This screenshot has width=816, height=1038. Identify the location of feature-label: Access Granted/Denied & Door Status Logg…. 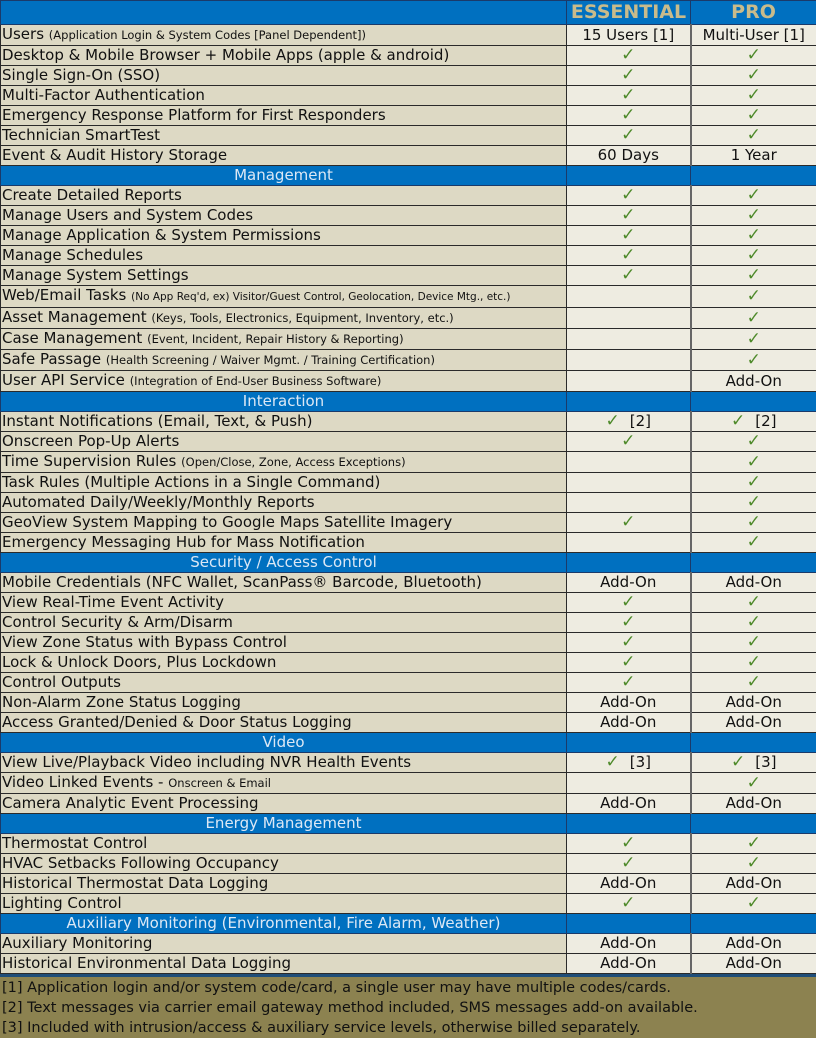
(284, 723).